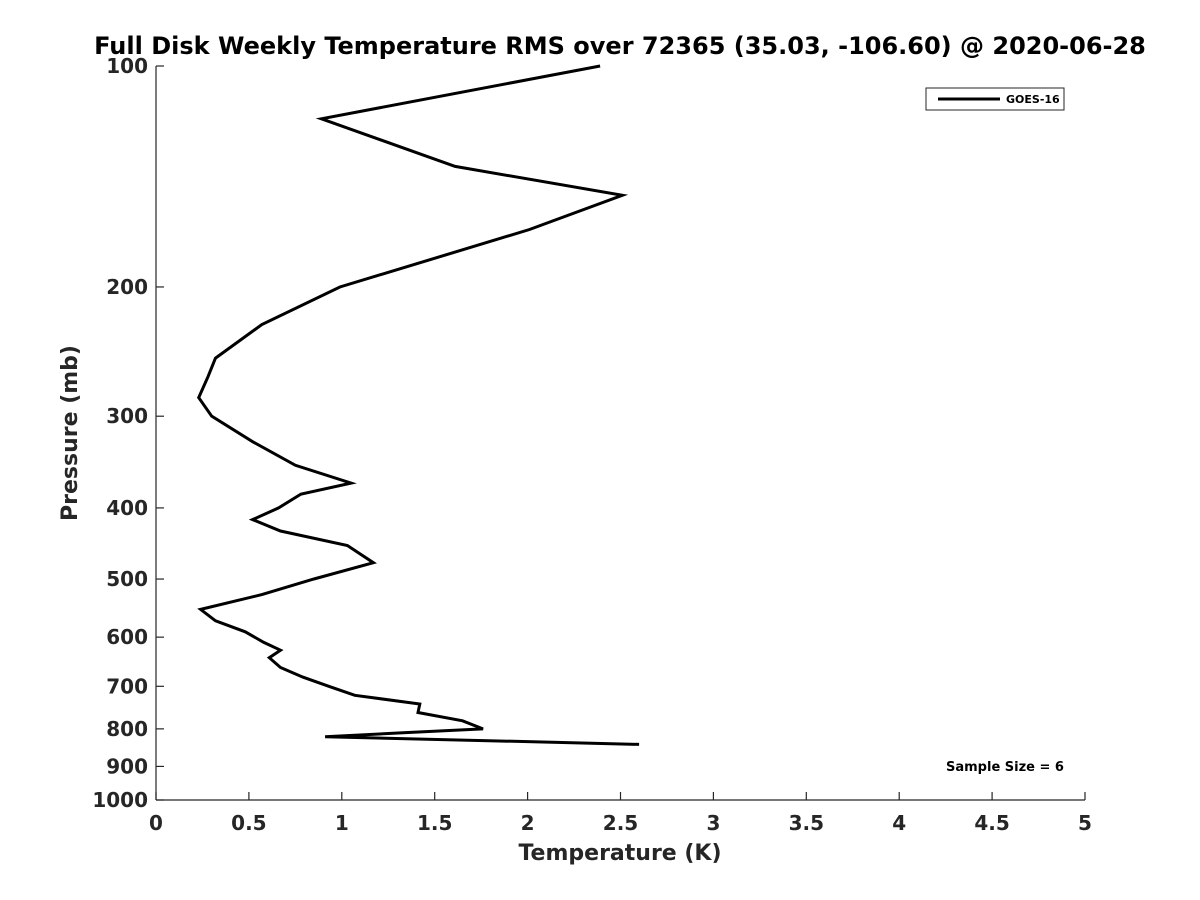  What do you see at coordinates (120, 800) in the screenshot?
I see `y-tick-label: 1000` at bounding box center [120, 800].